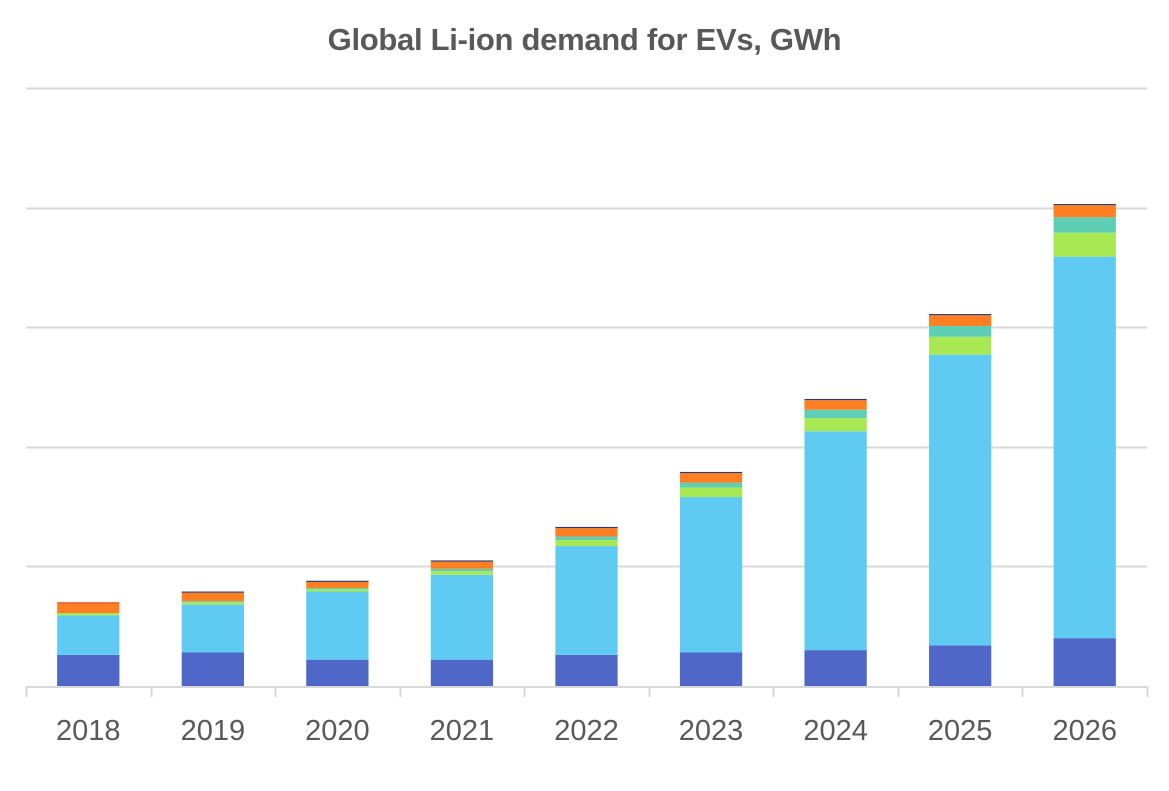 The height and width of the screenshot is (791, 1169). Describe the element at coordinates (711, 731) in the screenshot. I see `x-tick-label: 2023` at that location.